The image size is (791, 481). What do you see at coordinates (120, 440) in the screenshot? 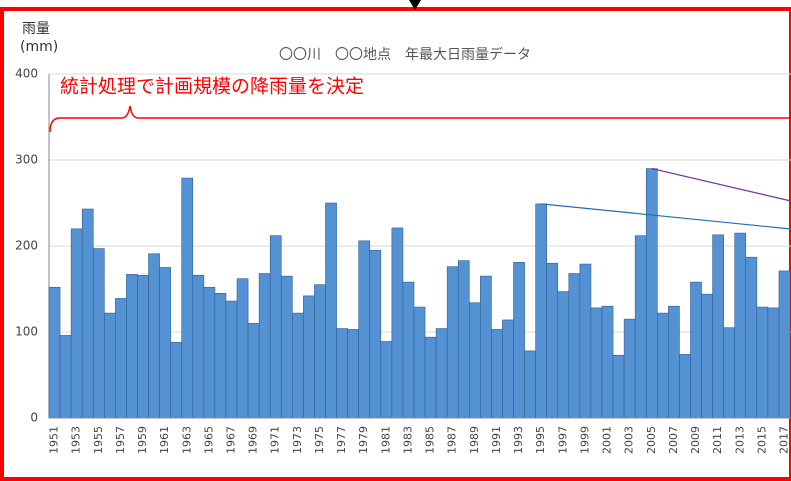
I see `x-tick-label: 1957` at bounding box center [120, 440].